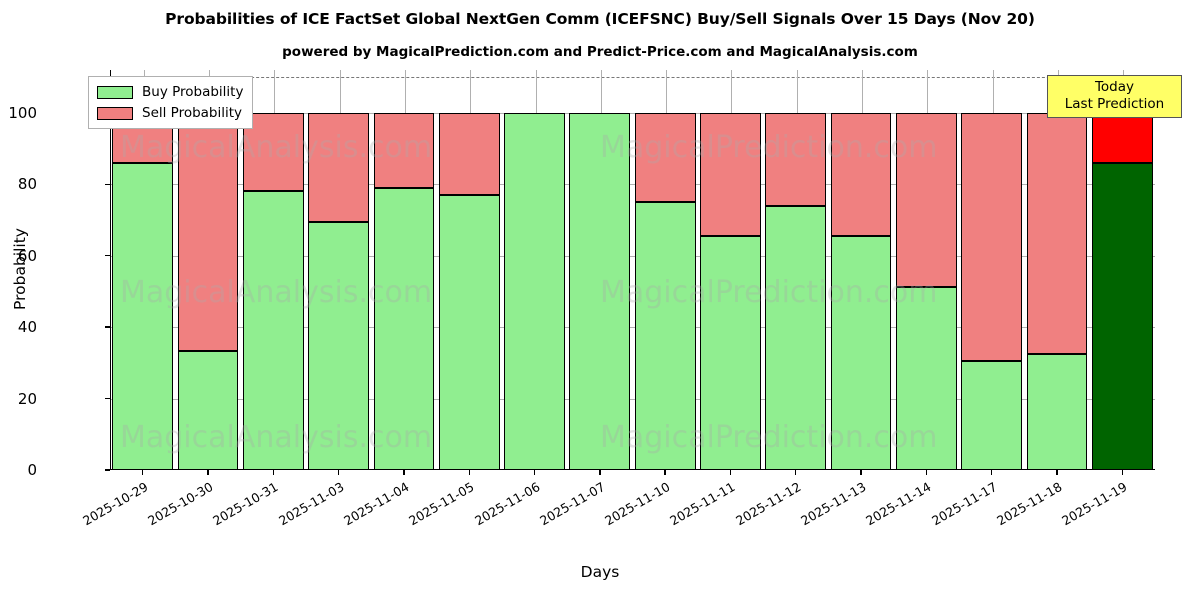 The width and height of the screenshot is (1200, 600). What do you see at coordinates (27, 255) in the screenshot?
I see `y-tick-label: 60` at bounding box center [27, 255].